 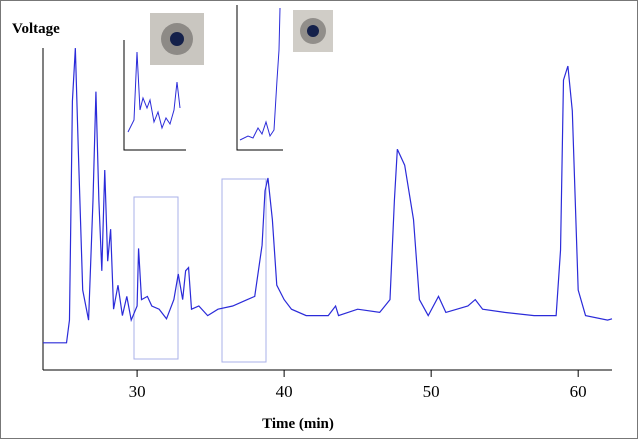 I want to click on x-tick-label: 50, so click(x=431, y=391).